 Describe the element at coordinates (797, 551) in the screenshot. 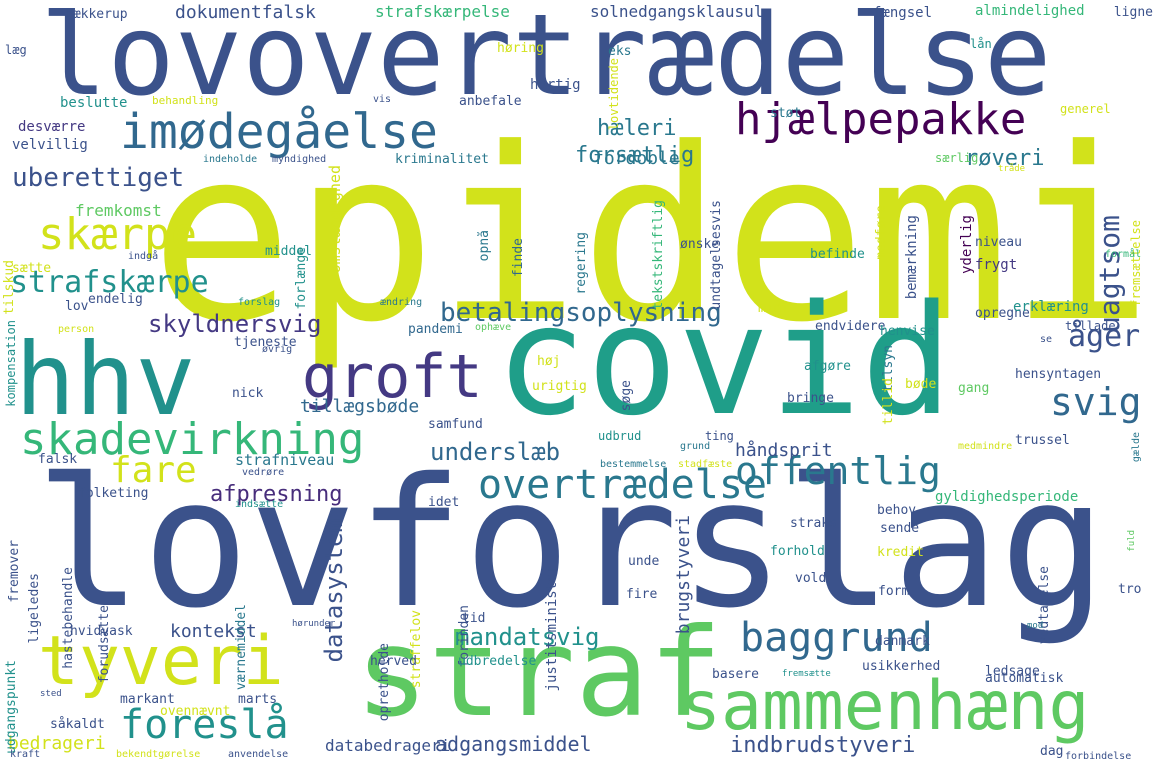

I see `cloud-word: forhold` at that location.